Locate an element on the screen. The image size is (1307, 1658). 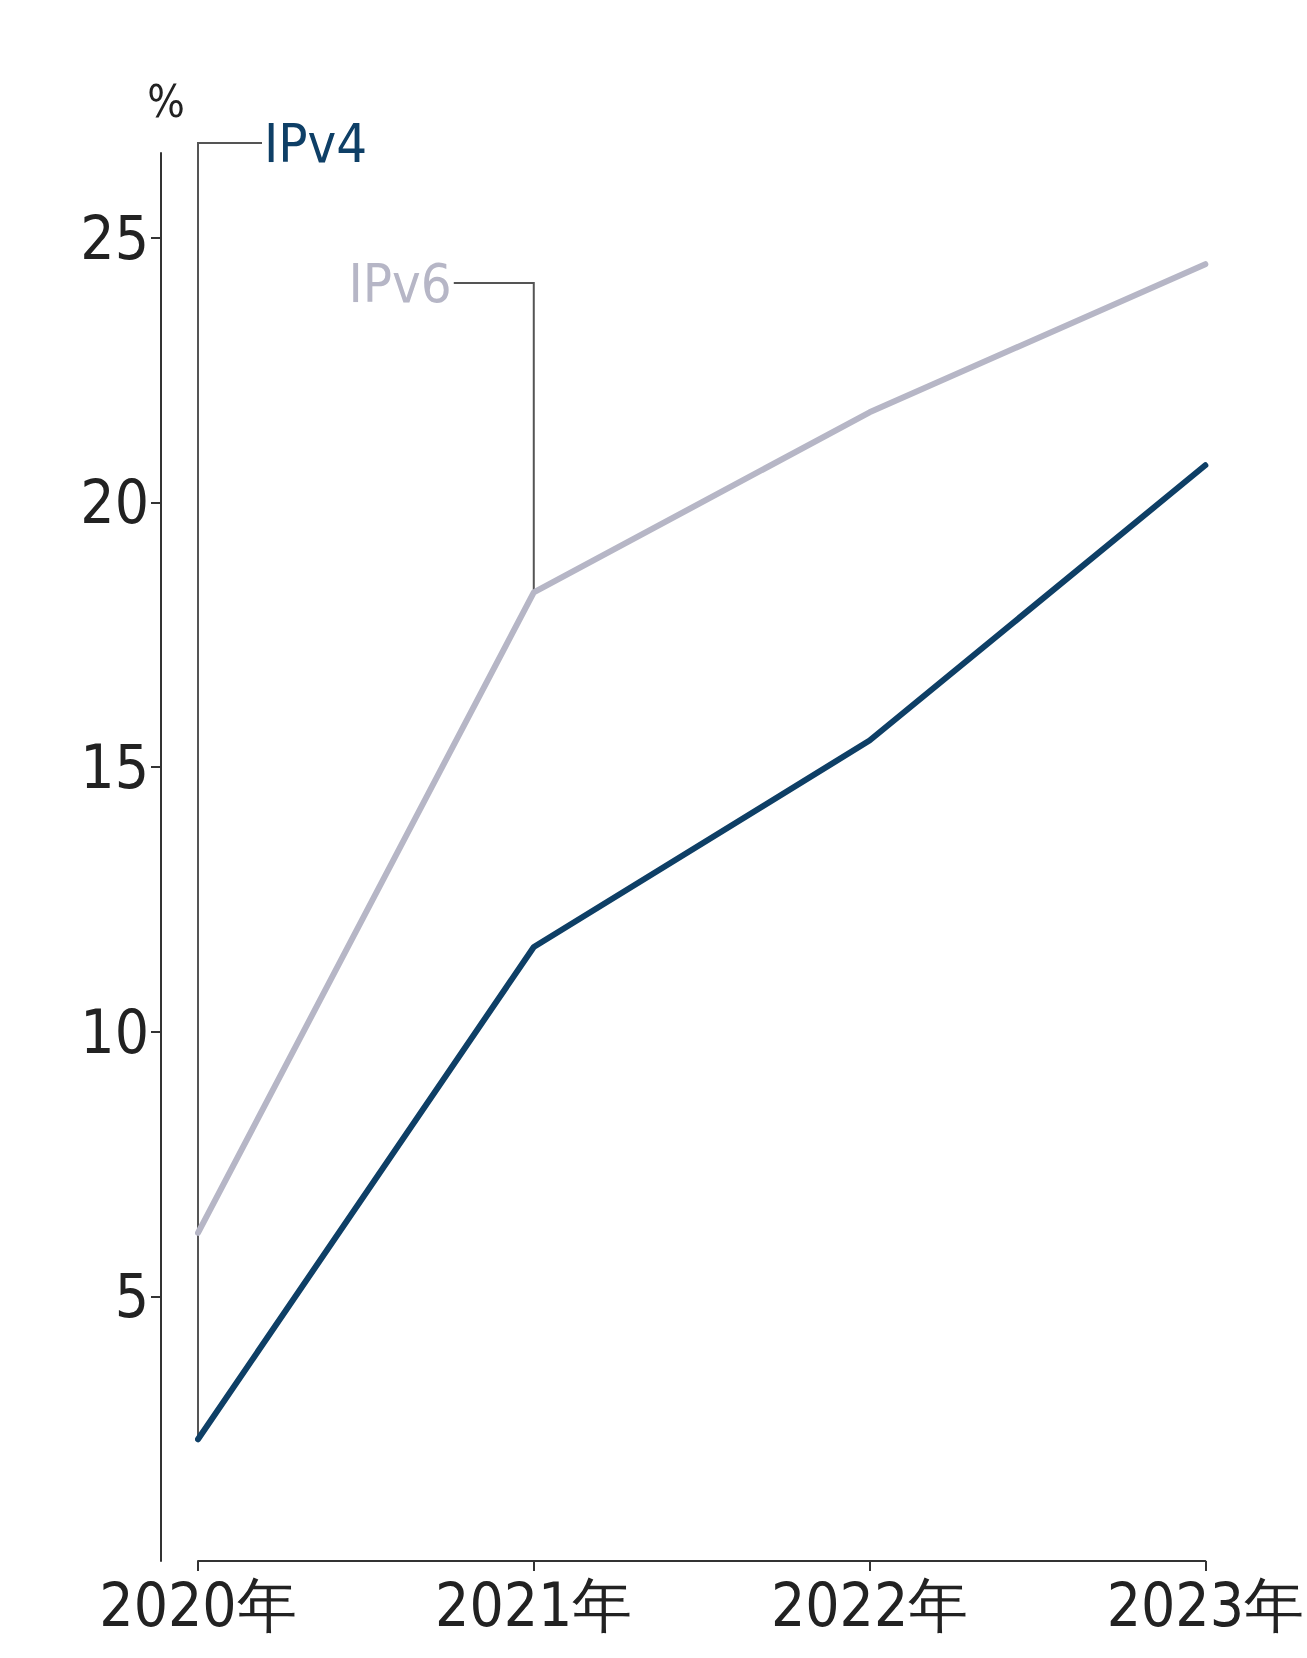
y-tick-label: 10 is located at coordinates (114, 1031).